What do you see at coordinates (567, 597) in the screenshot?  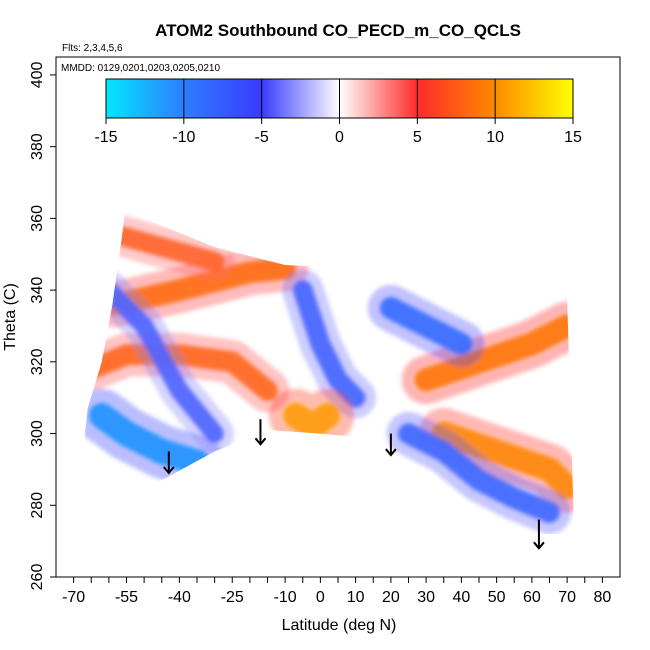 I see `x-tick-label: 70` at bounding box center [567, 597].